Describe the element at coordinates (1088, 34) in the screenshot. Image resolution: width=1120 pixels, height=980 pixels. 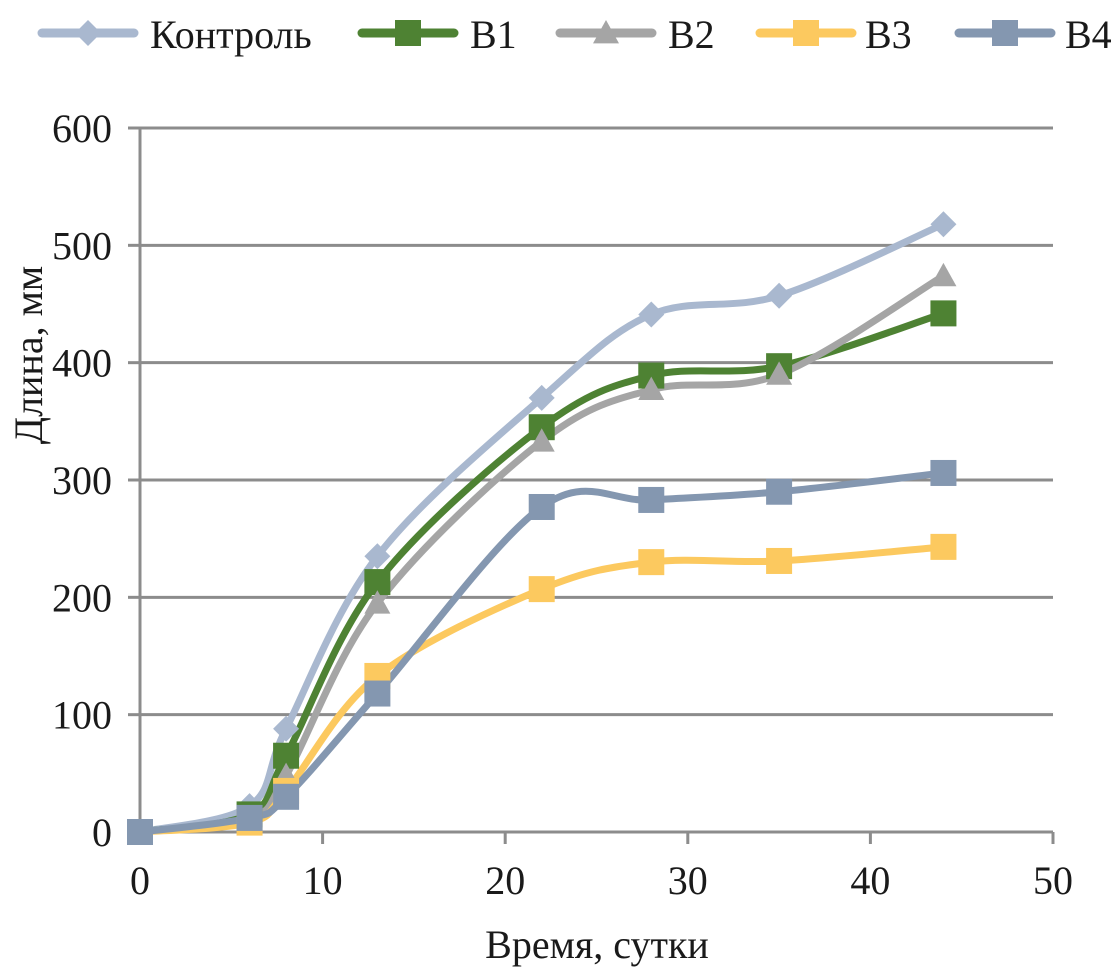
I see `legend-label: В4` at that location.